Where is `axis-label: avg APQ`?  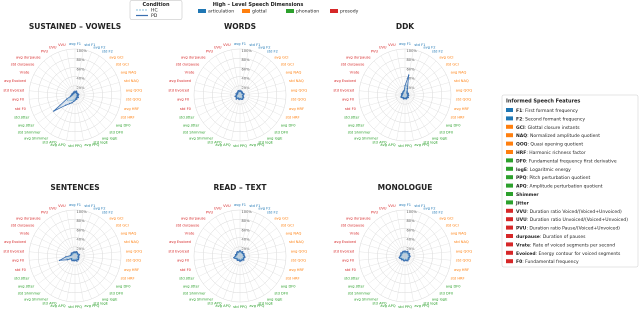 axis-label: avg APQ is located at coordinates (57, 306).